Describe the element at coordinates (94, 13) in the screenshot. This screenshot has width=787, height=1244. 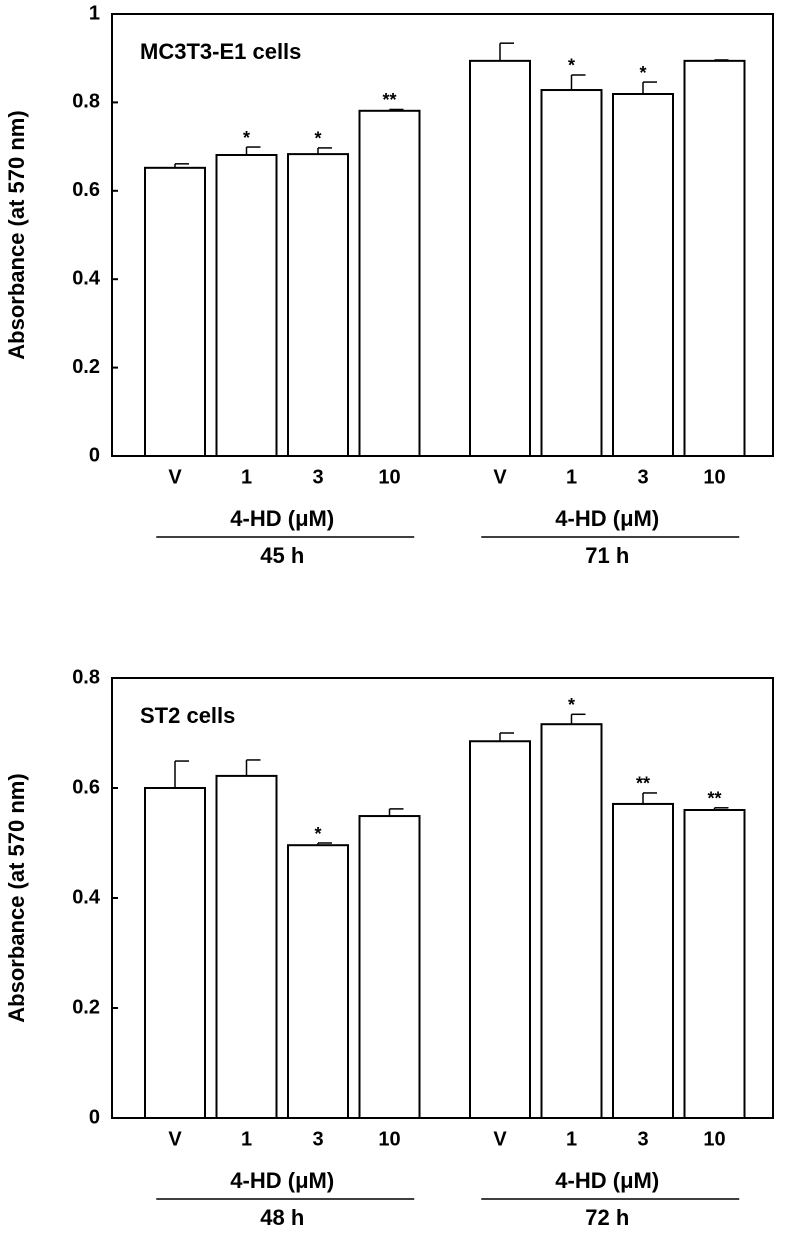
I see `y-tick-label: 1` at that location.